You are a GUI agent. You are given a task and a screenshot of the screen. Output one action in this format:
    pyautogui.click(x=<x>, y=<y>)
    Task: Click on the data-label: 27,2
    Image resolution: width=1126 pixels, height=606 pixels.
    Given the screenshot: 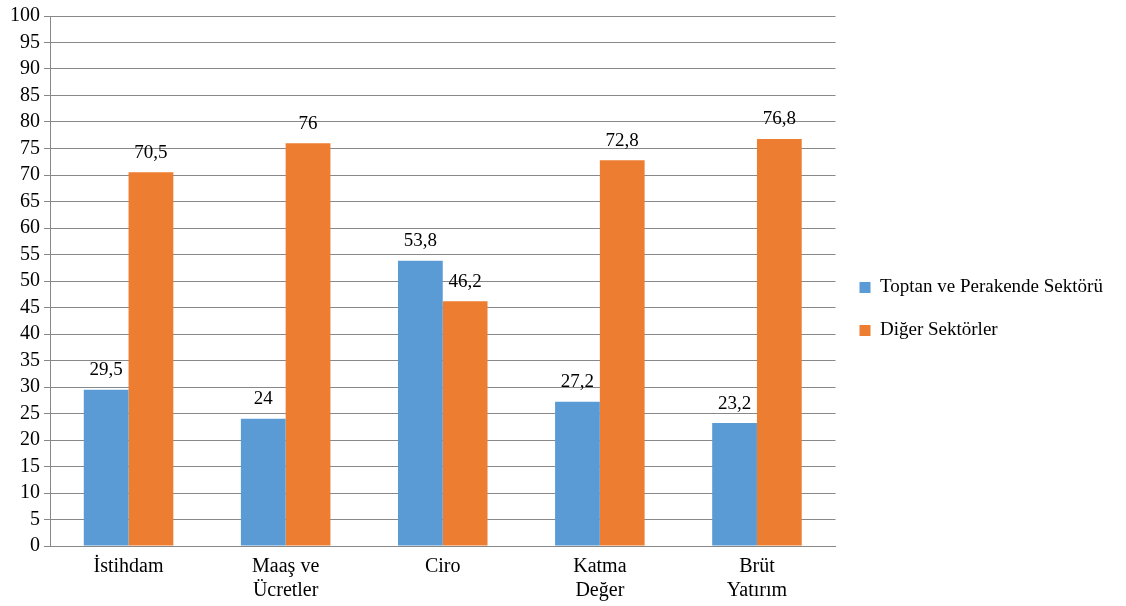 What is the action you would take?
    pyautogui.click(x=577, y=381)
    